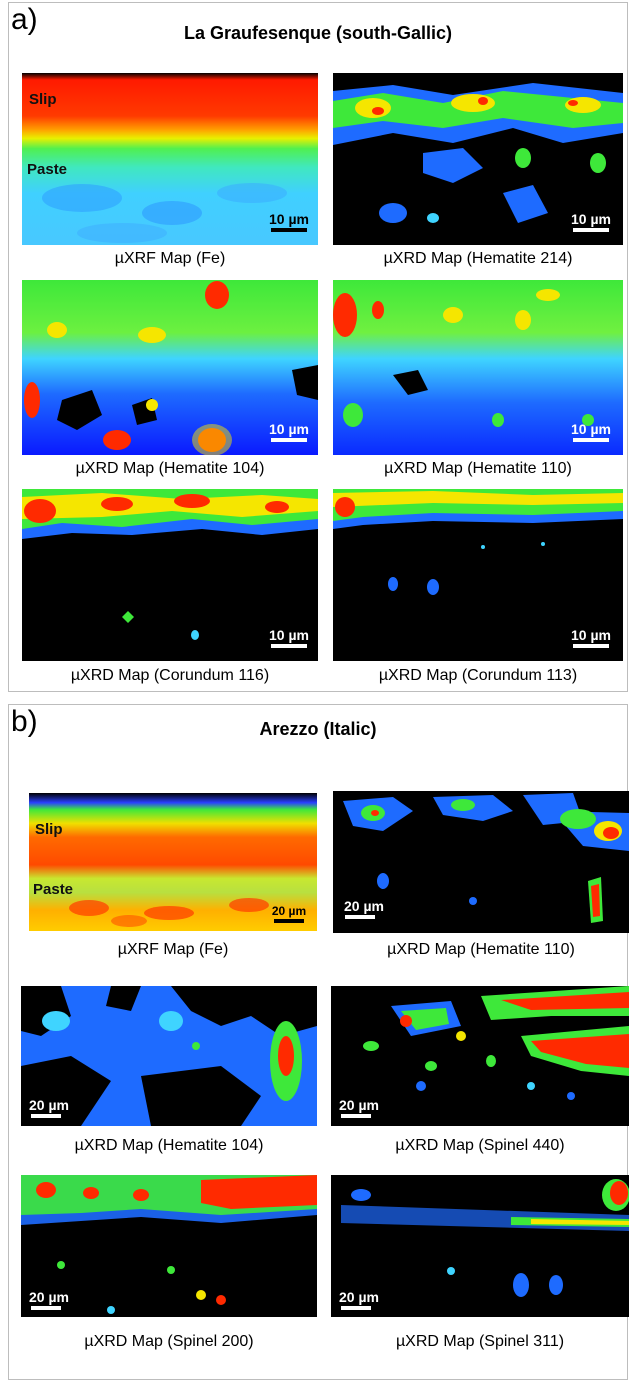 The height and width of the screenshot is (1382, 631). Describe the element at coordinates (359, 1299) in the screenshot. I see `scale-bar-b6: 20 µm` at that location.